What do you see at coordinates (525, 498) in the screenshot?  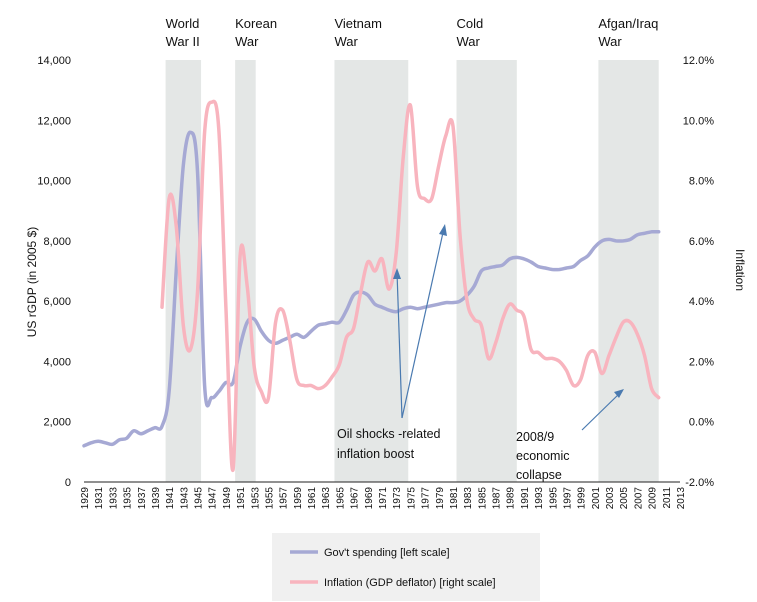 I see `x-tick: 1991` at bounding box center [525, 498].